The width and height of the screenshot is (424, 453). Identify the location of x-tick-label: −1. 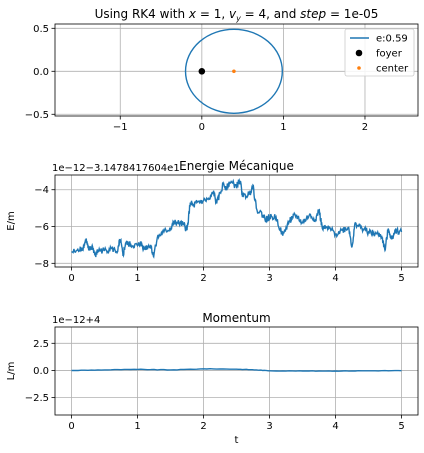
(120, 127).